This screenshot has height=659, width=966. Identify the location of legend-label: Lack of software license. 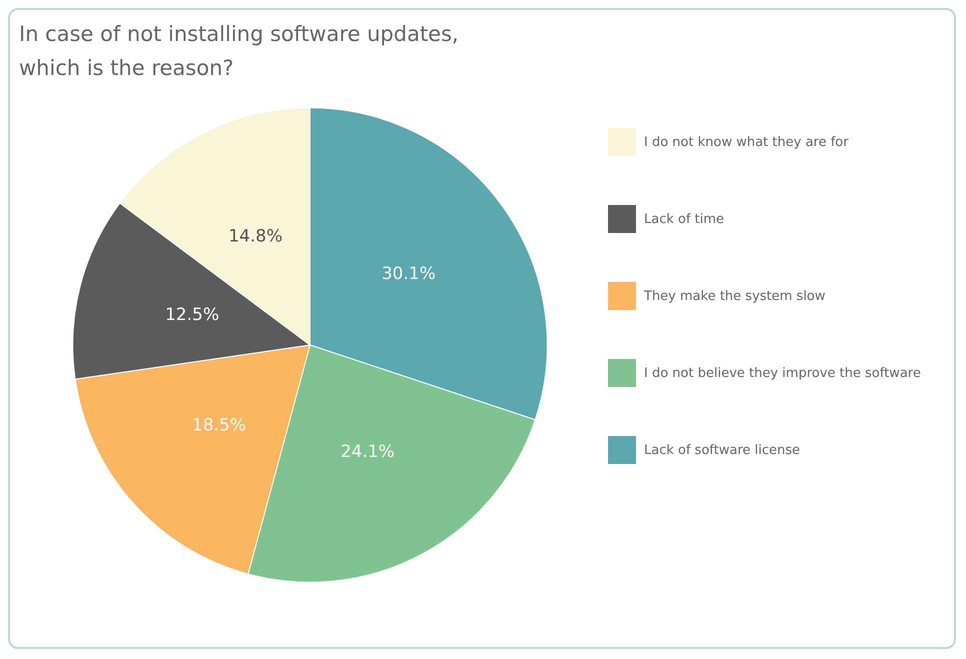
(722, 450).